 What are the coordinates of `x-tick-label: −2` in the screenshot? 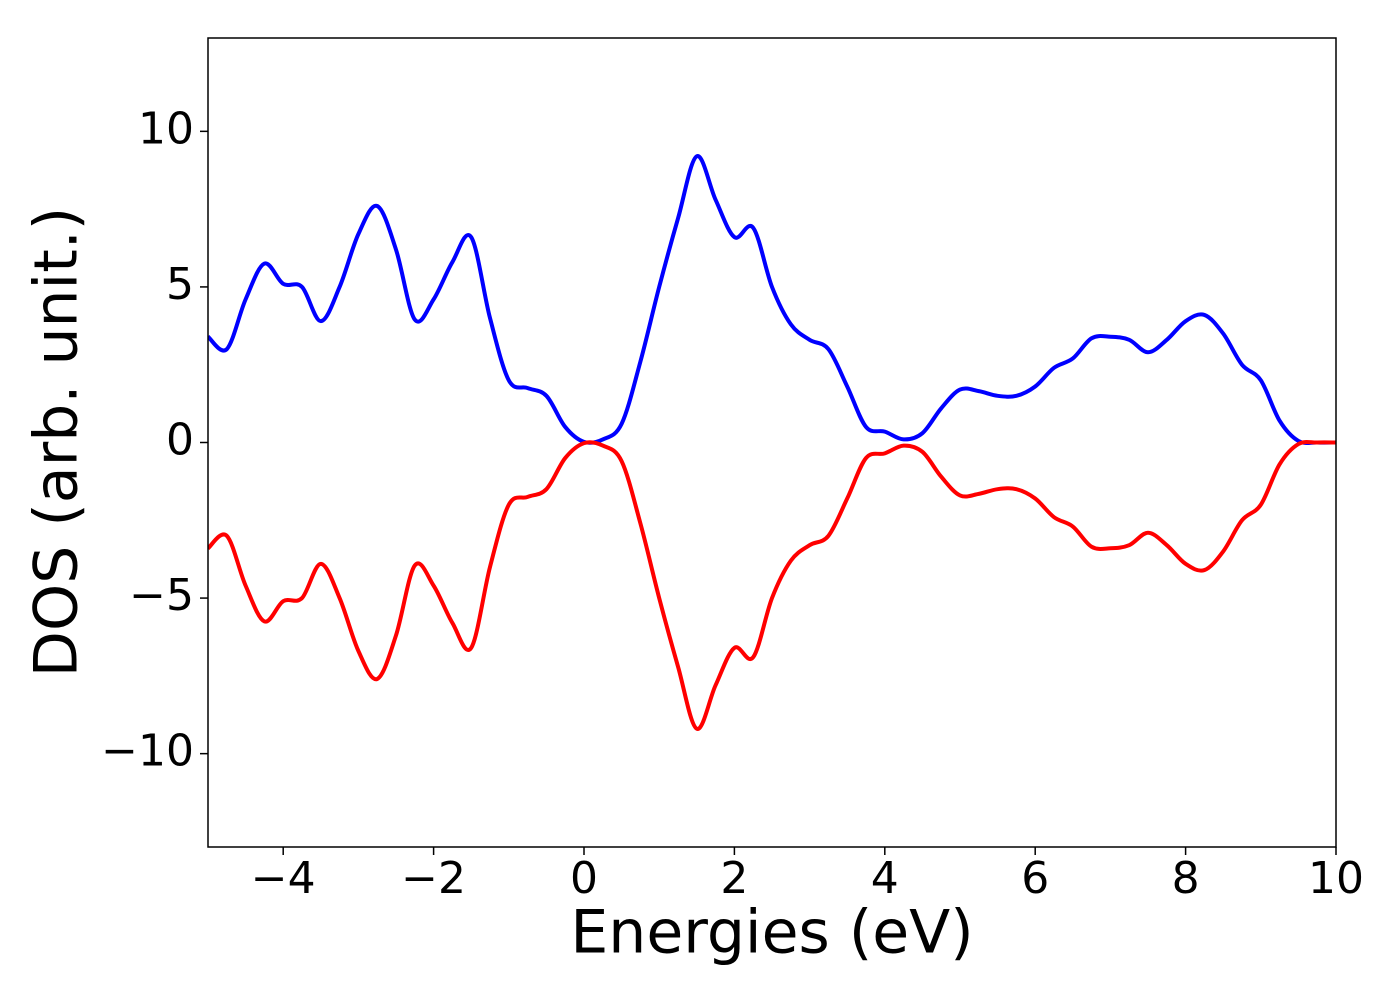 It's located at (433, 878).